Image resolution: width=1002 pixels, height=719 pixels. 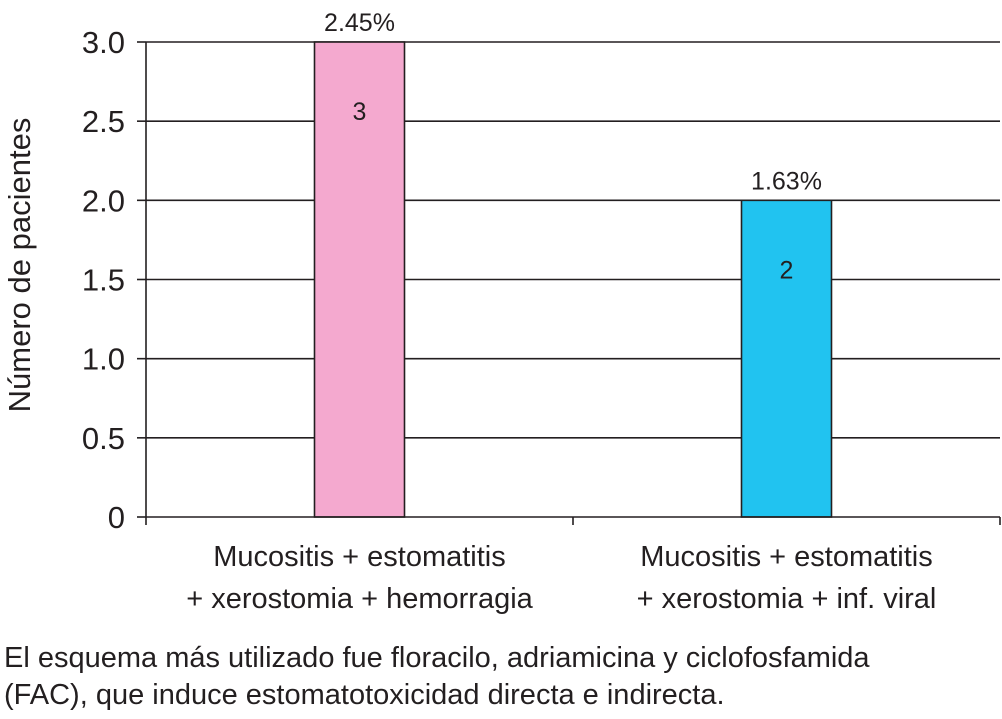 What do you see at coordinates (103, 359) in the screenshot?
I see `y-tick-label: 1.0` at bounding box center [103, 359].